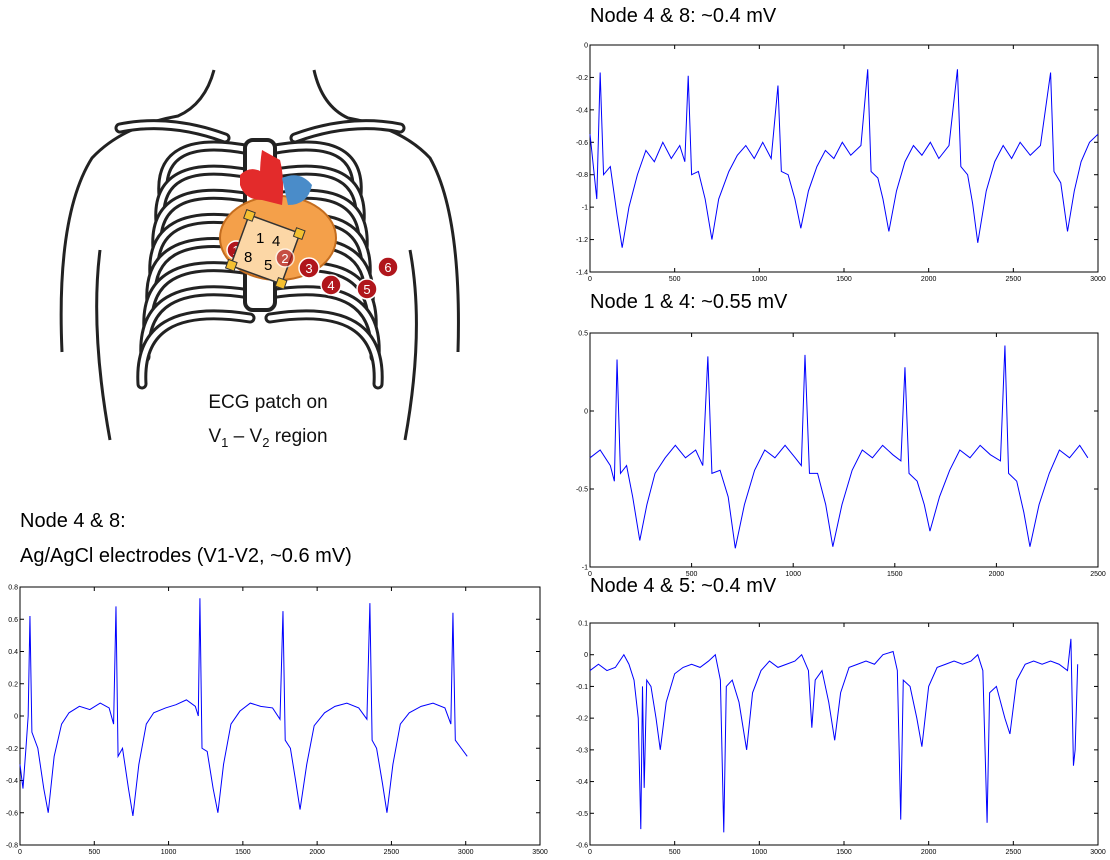 Image resolution: width=1110 pixels, height=860 pixels. Describe the element at coordinates (330, 285) in the screenshot. I see `electrode-label: 4` at that location.